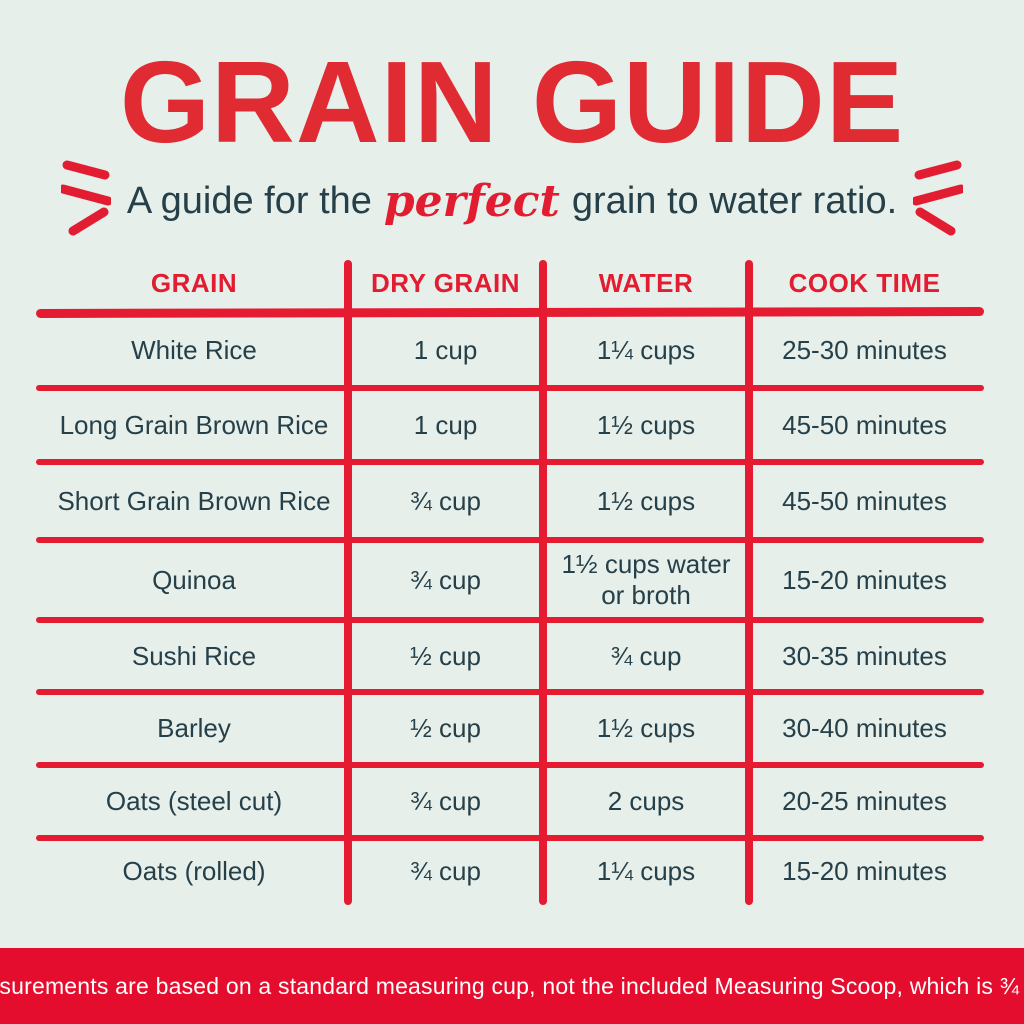 The image size is (1024, 1024). What do you see at coordinates (194, 579) in the screenshot?
I see `cell-grain: Quinoa` at bounding box center [194, 579].